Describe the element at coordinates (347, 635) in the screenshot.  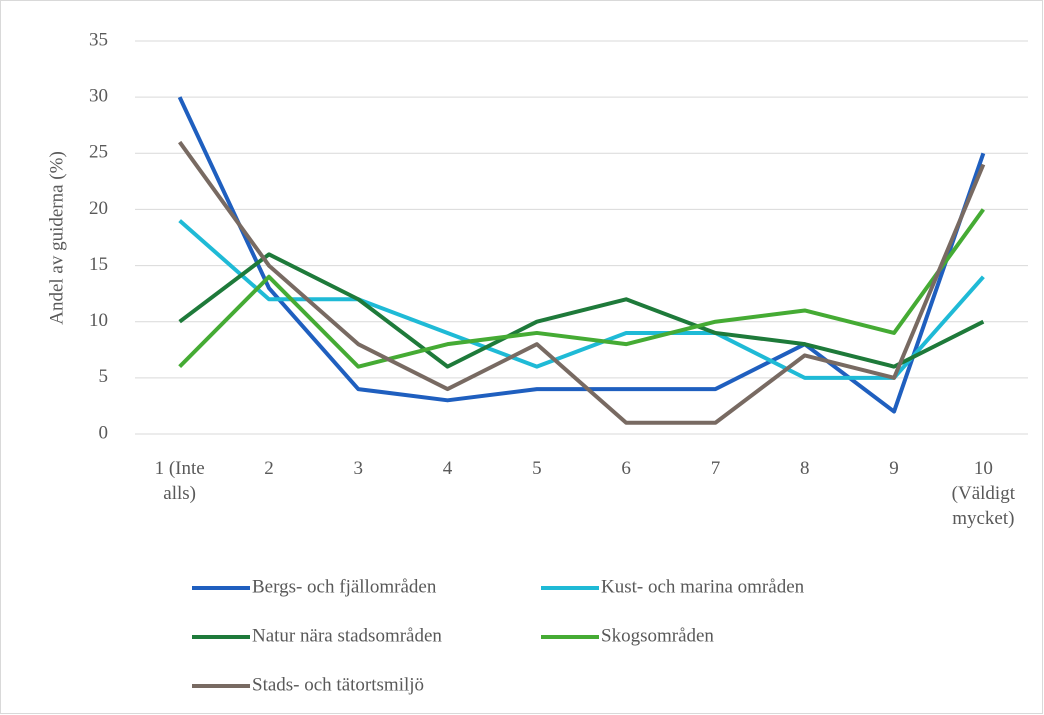
I see `legend-label: Natur nära stadsområden` at that location.